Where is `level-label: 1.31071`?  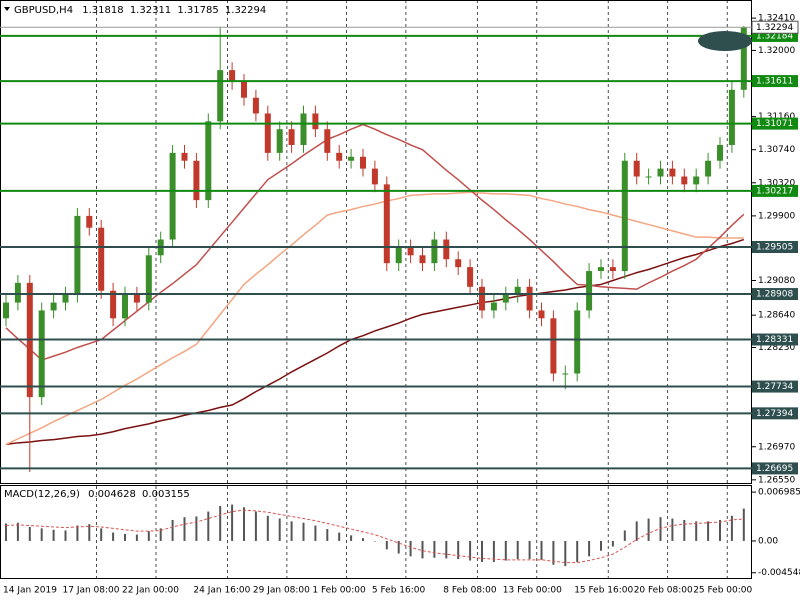
level-label: 1.31071 is located at coordinates (774, 124).